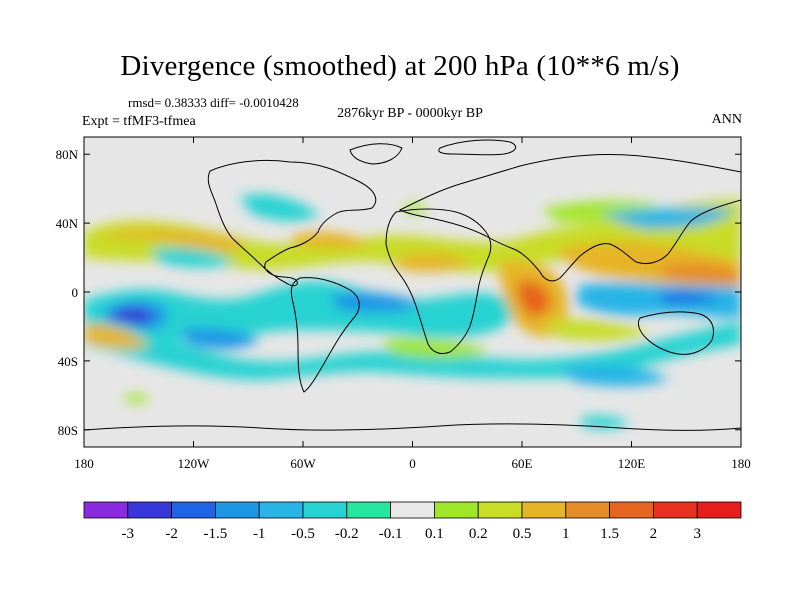  I want to click on time-range-label: 2876kyr BP - 0000kyr BP, so click(410, 113).